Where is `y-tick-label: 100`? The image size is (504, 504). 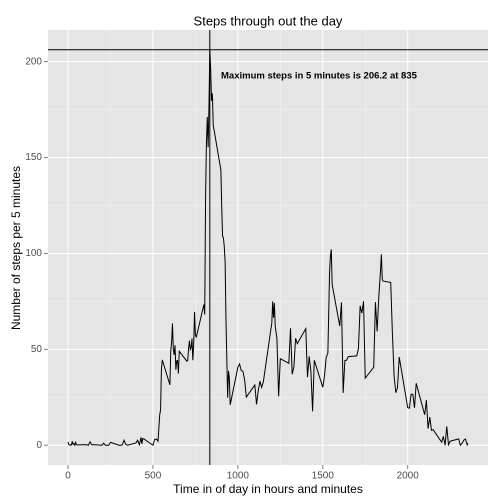 y-tick-label: 100 is located at coordinates (33, 253).